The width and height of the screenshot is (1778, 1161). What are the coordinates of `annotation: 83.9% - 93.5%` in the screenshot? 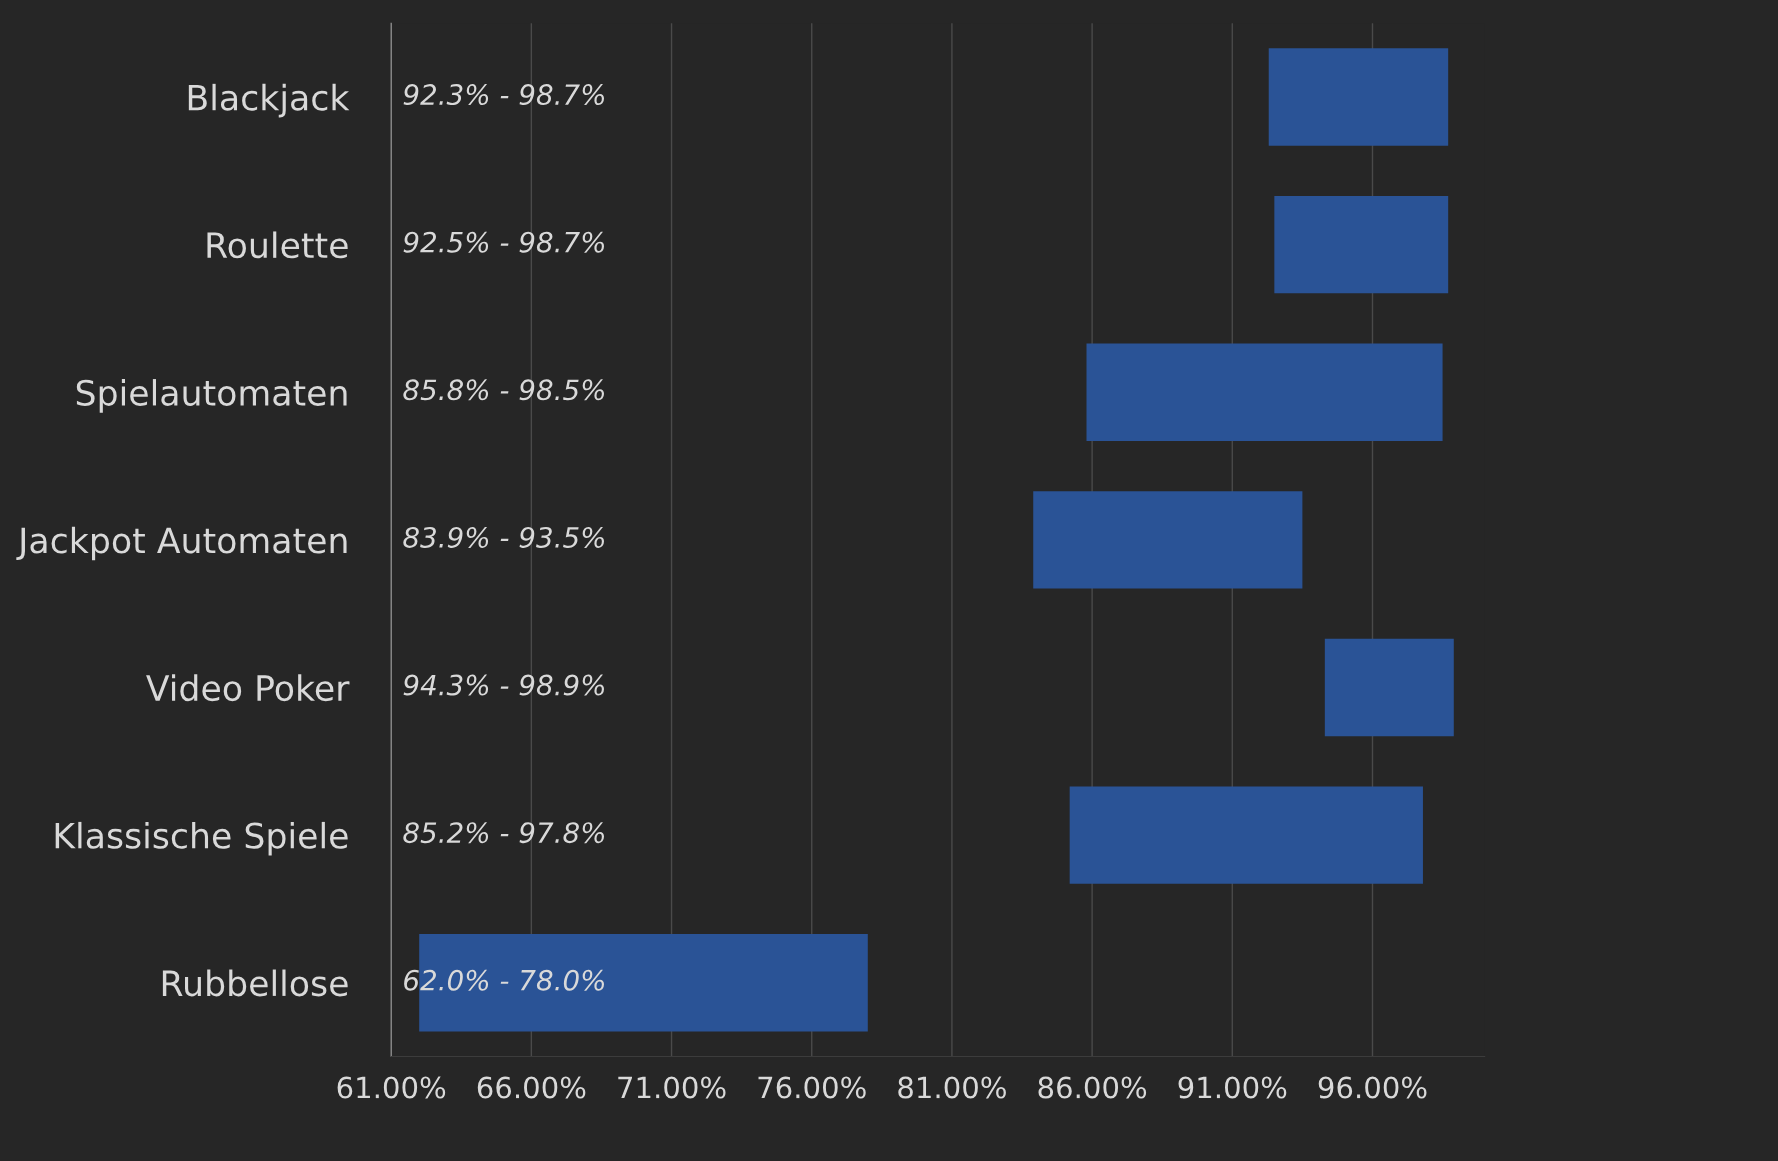 It's located at (504, 537).